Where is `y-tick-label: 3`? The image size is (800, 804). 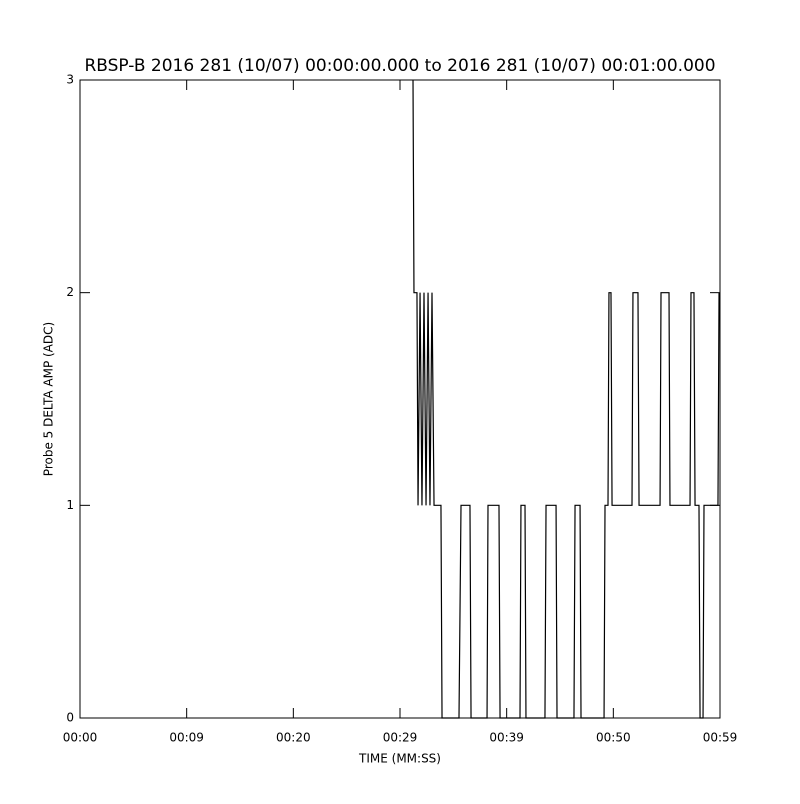 y-tick-label: 3 is located at coordinates (70, 80).